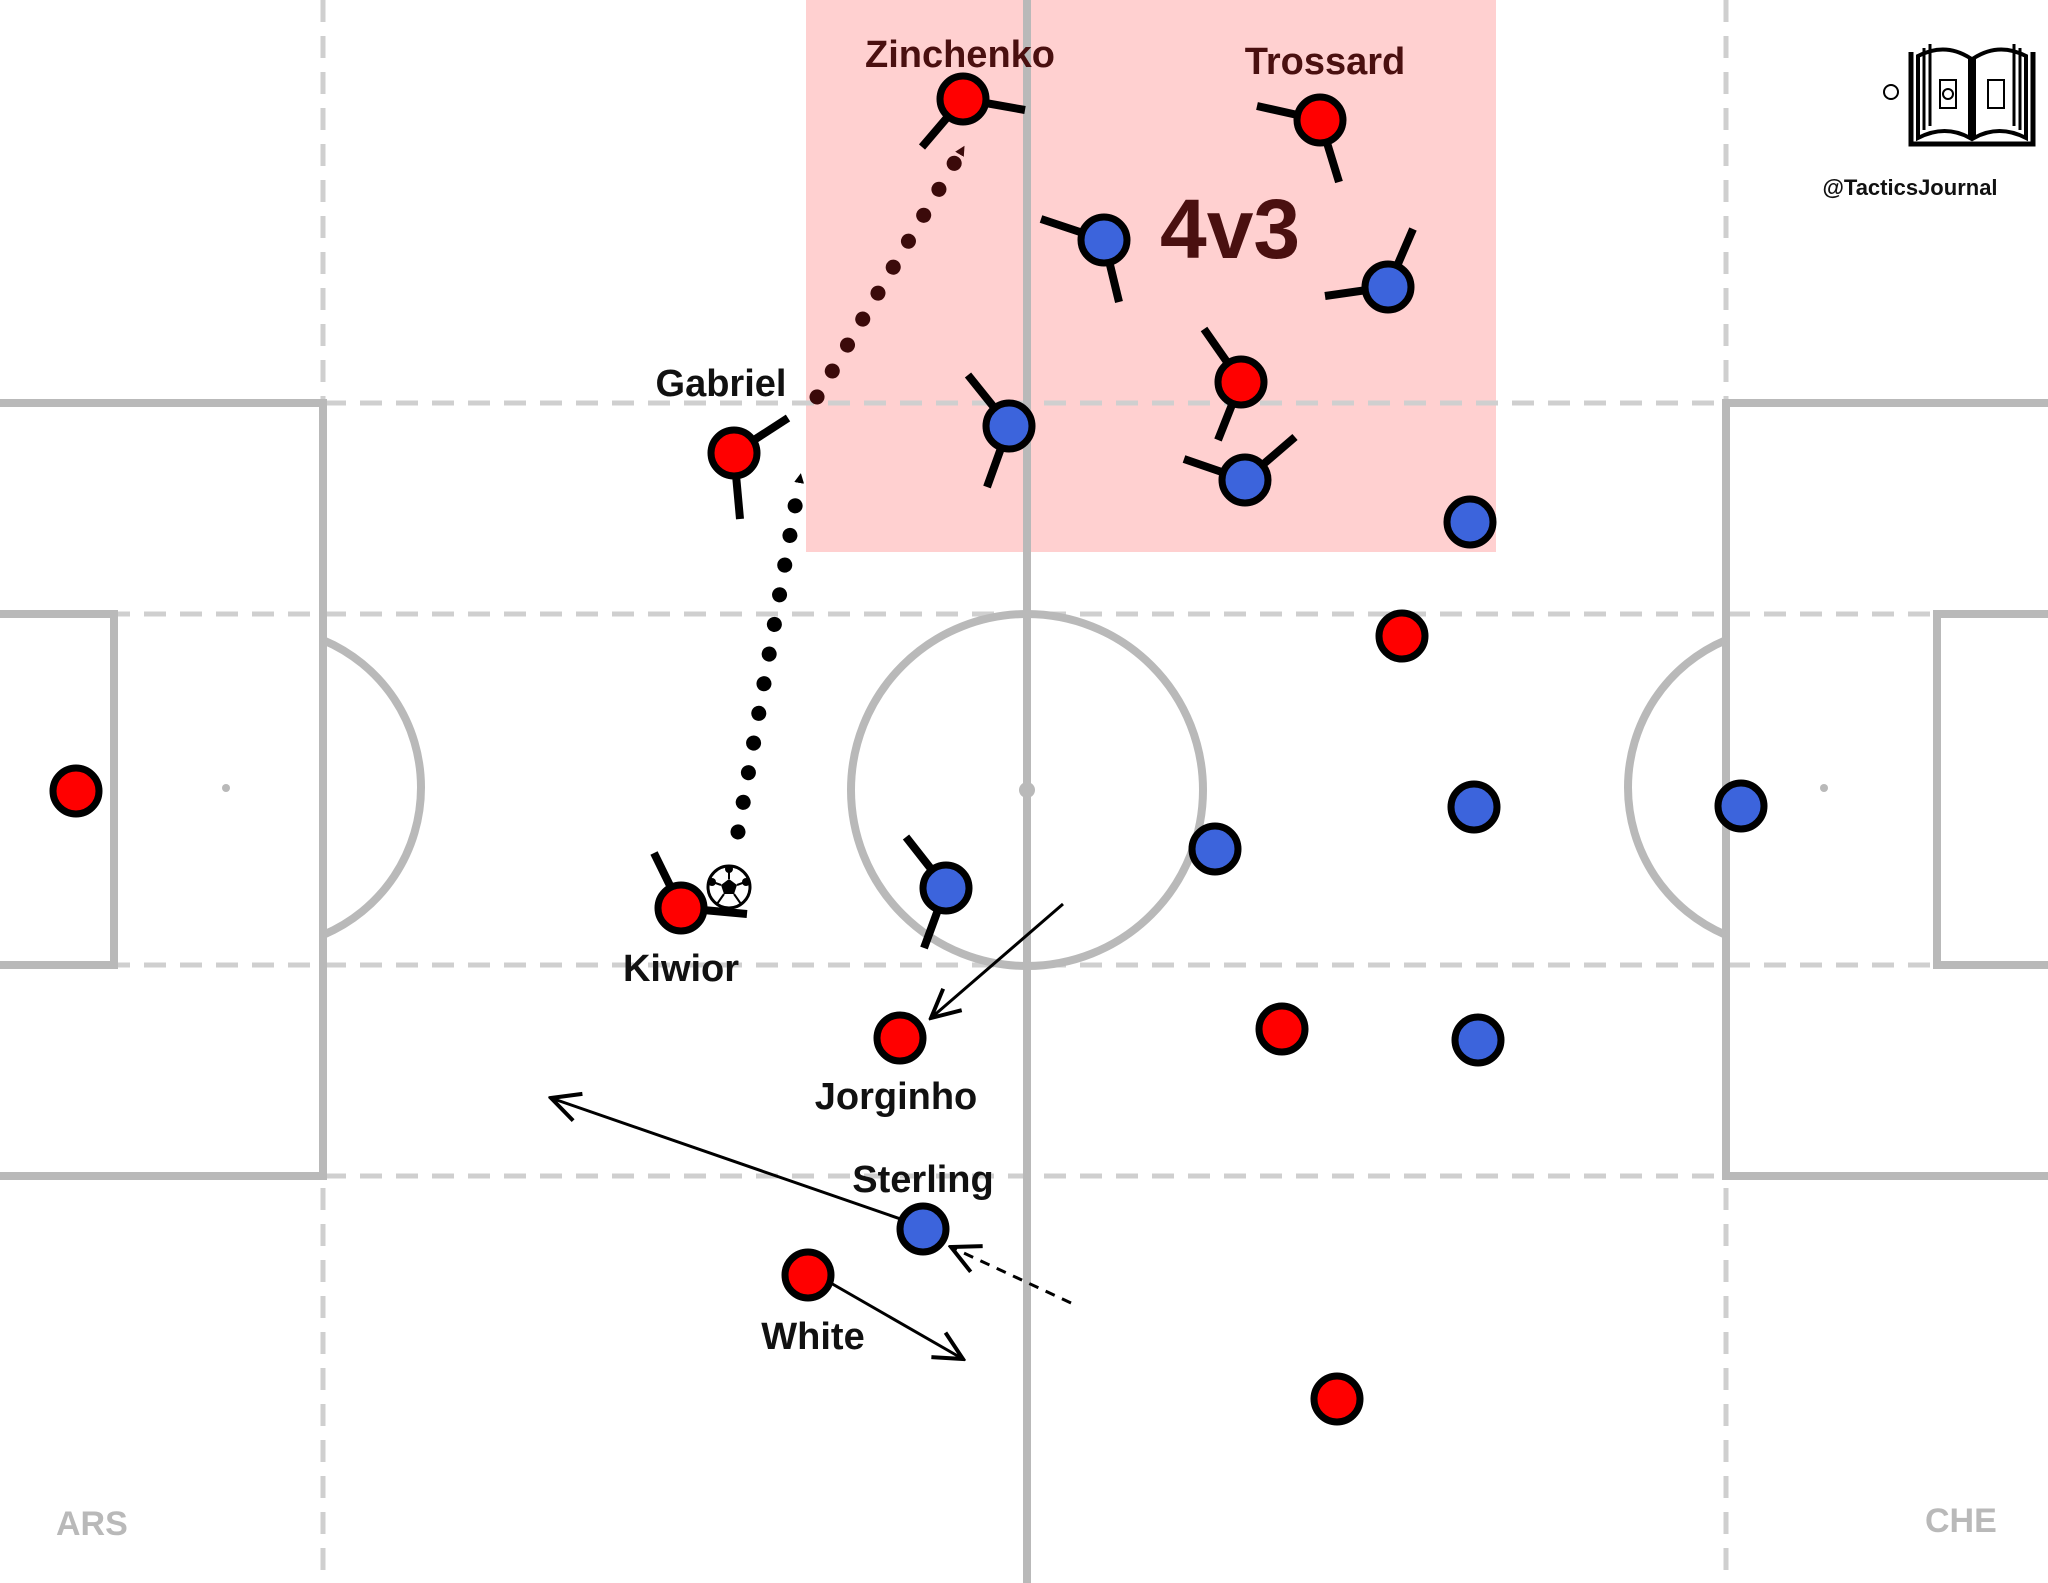 This screenshot has height=1583, width=2048. I want to click on player-zinchenko, so click(972, 111).